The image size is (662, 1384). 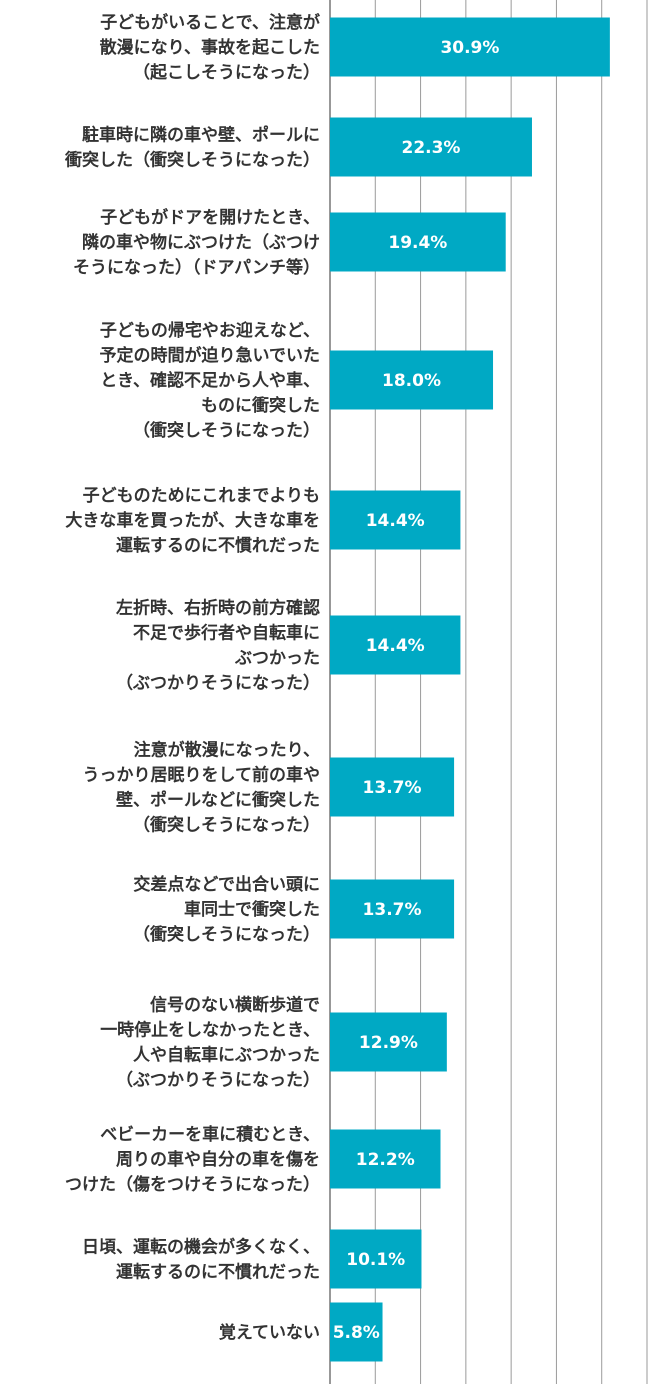 I want to click on data-label: 18.0%, so click(x=411, y=381).